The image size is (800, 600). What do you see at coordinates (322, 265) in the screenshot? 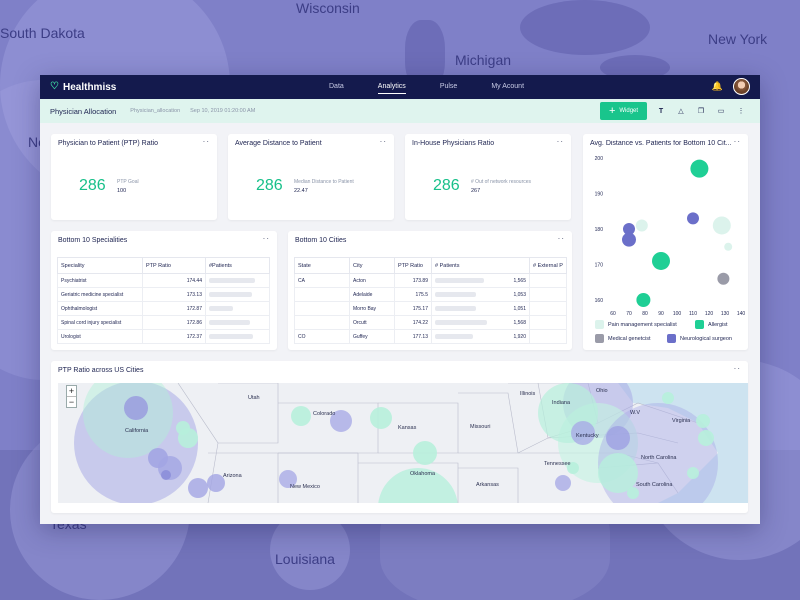
I see `col-header: State` at bounding box center [322, 265].